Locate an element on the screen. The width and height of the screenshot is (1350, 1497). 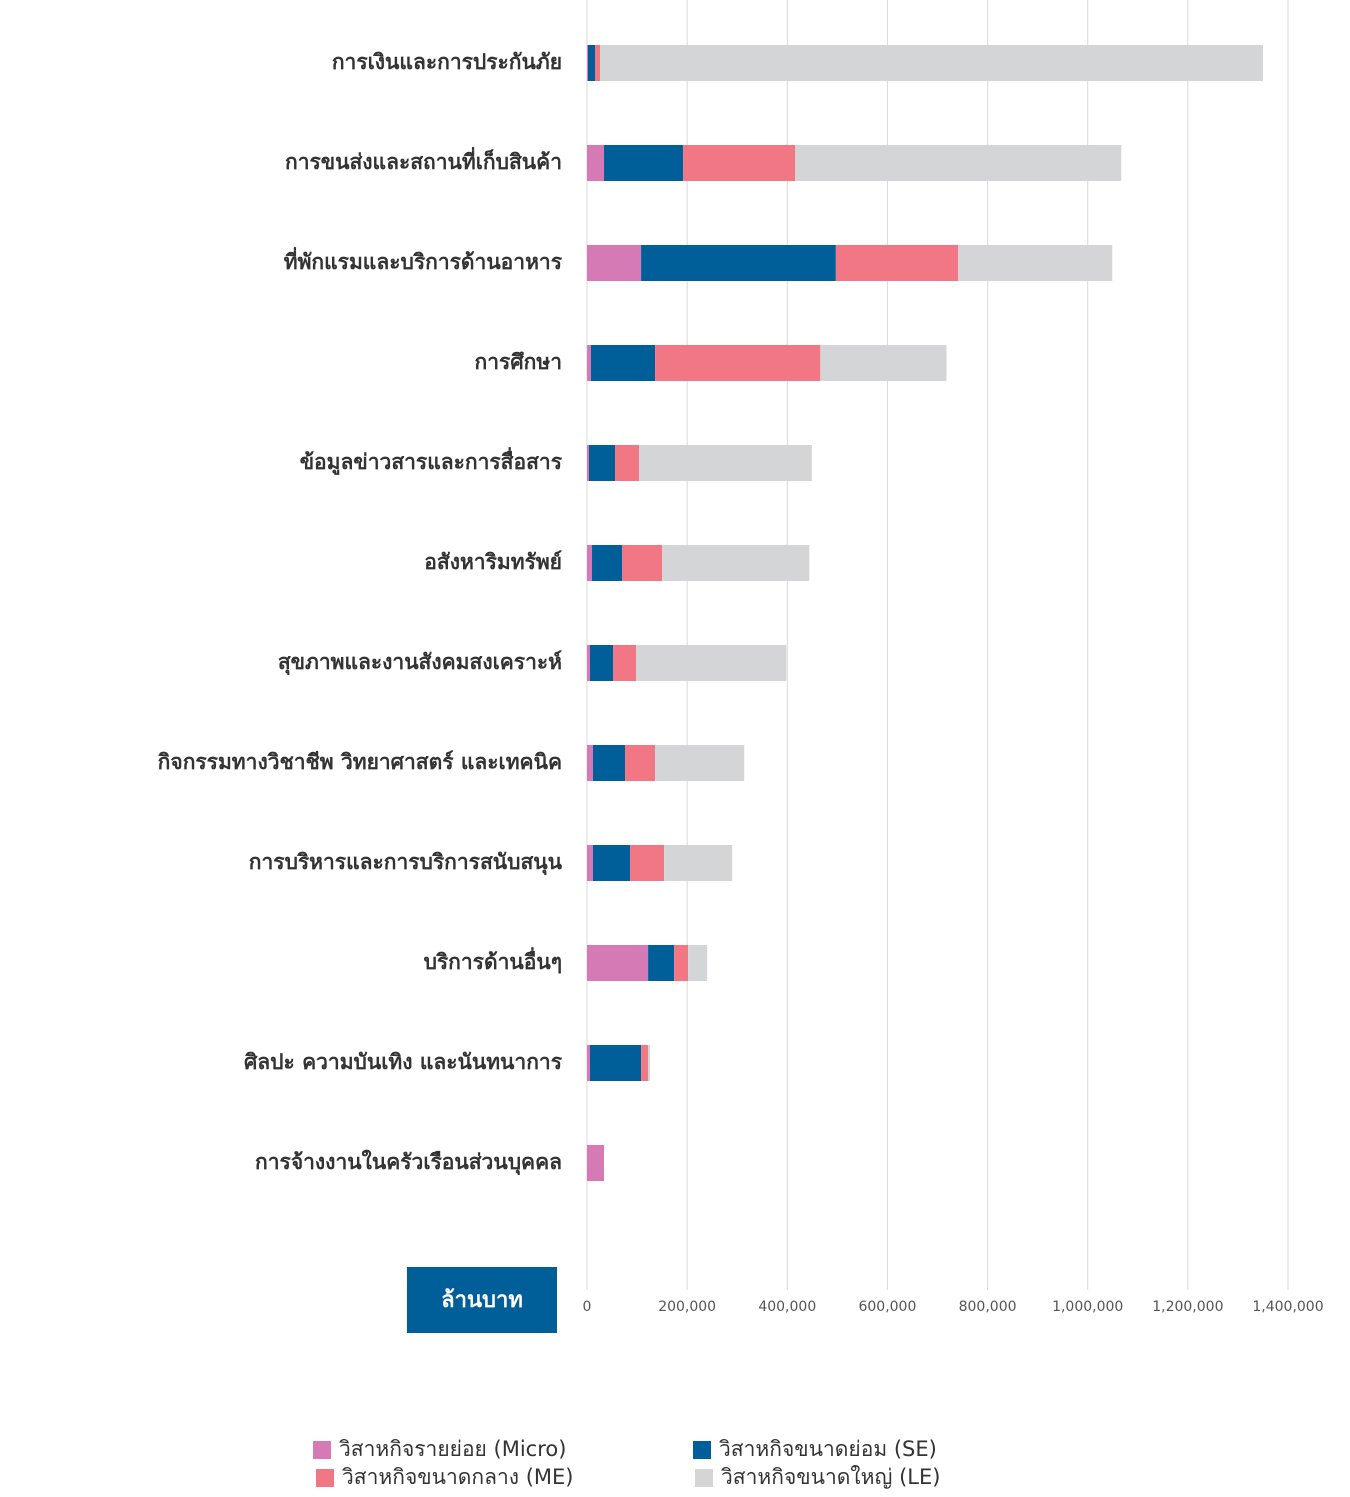
x-tick-label: 1,200,000 is located at coordinates (1187, 1307).